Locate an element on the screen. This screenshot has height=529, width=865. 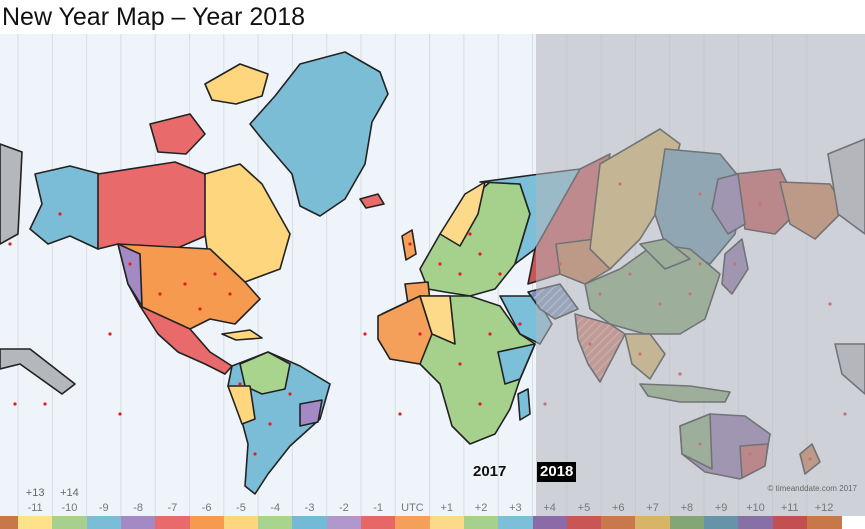
tz-label: -6 is located at coordinates (206, 508).